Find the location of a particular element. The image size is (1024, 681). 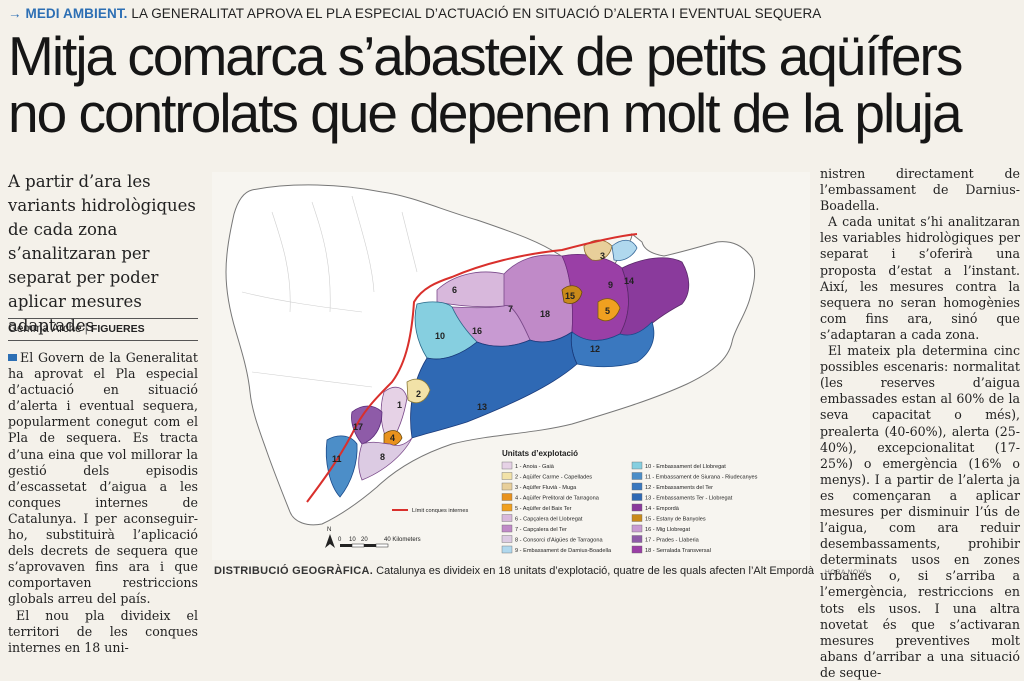

north-label: N is located at coordinates (329, 530).